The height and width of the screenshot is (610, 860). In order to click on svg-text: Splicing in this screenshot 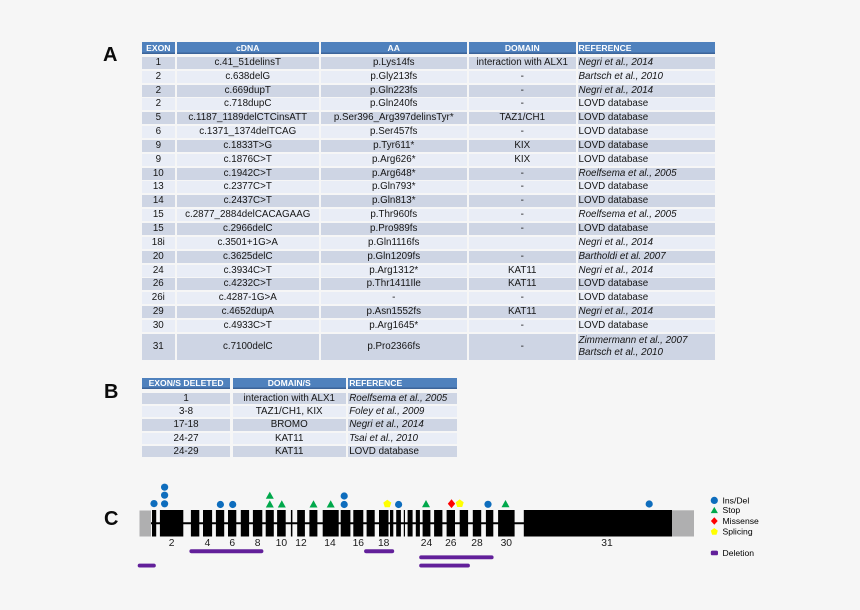, I will do `click(738, 532)`.